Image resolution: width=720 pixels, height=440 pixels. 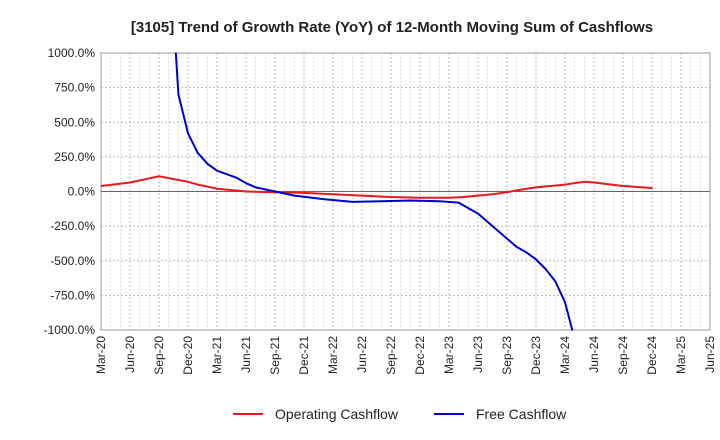 I want to click on y-tick-label: 750.0%, so click(x=74, y=88).